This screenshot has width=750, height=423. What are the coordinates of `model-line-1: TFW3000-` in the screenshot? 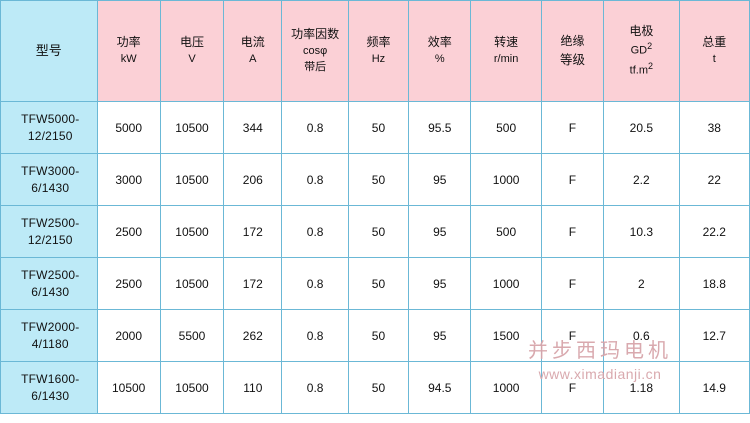 It's located at (50, 171).